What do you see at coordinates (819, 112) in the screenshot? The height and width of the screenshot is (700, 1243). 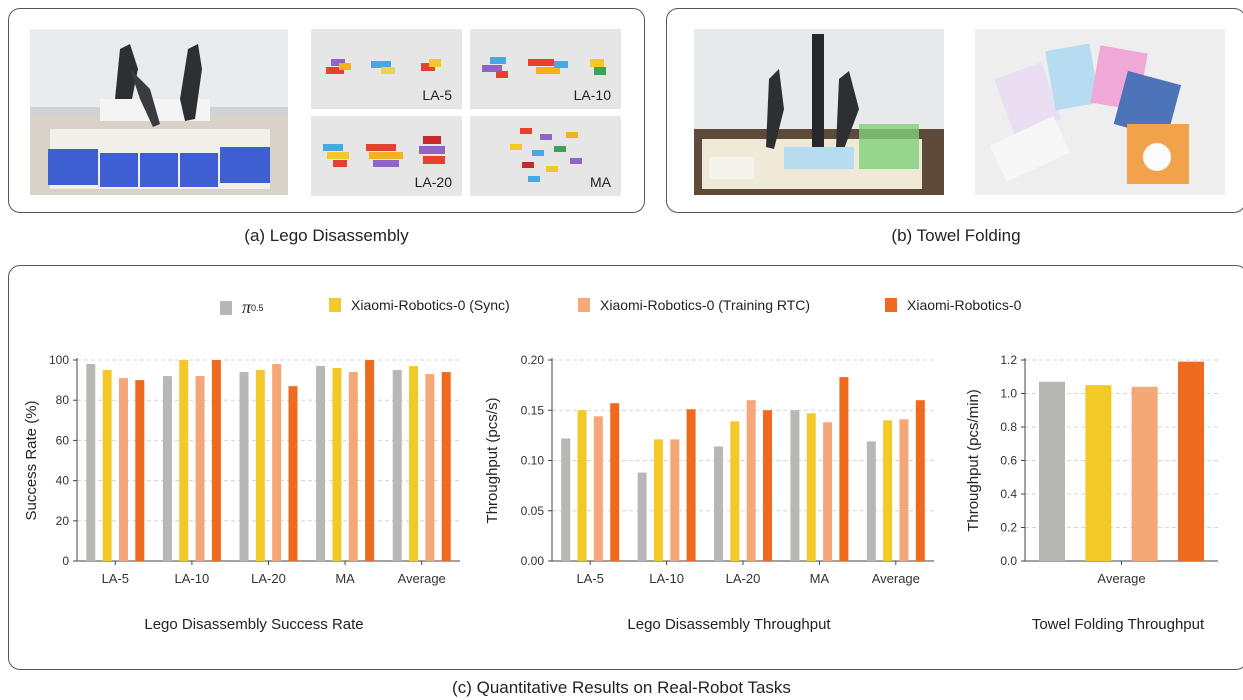 I see `towel-robot-photo` at bounding box center [819, 112].